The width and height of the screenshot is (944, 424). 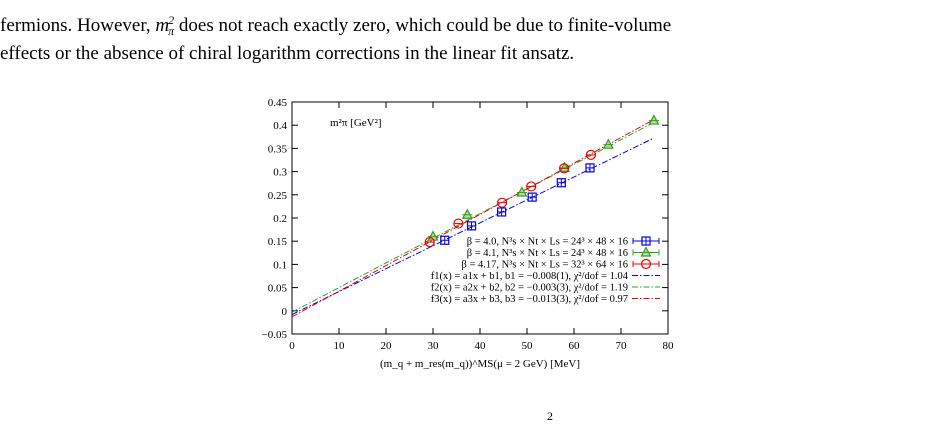 What do you see at coordinates (481, 346) in the screenshot?
I see `x-tick-label: 40` at bounding box center [481, 346].